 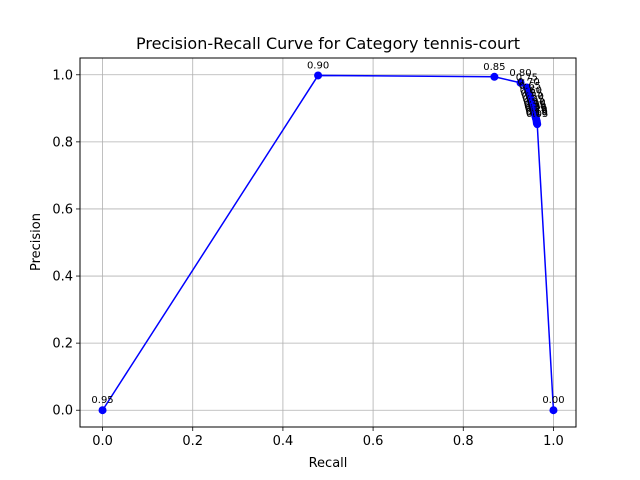 What do you see at coordinates (520, 73) in the screenshot?
I see `threshold-label: 0.80` at bounding box center [520, 73].